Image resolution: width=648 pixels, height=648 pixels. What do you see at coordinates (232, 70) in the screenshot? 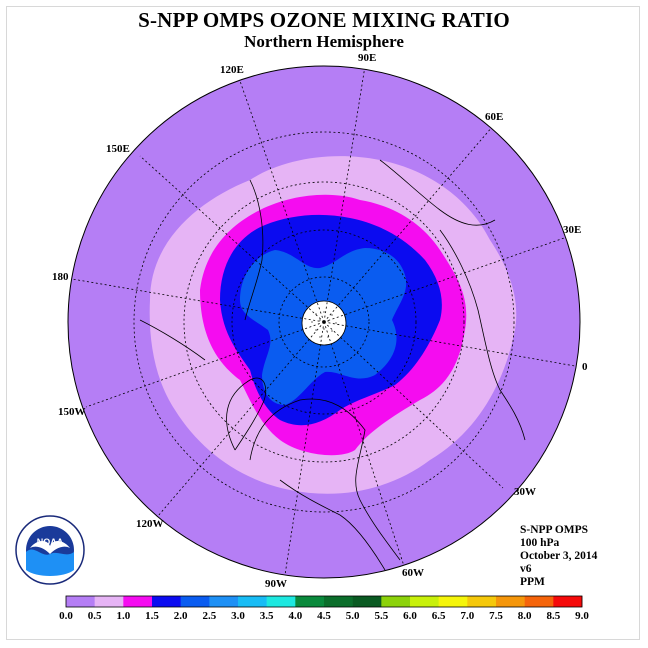
I see `lon-label-120e: 120E` at bounding box center [232, 70].